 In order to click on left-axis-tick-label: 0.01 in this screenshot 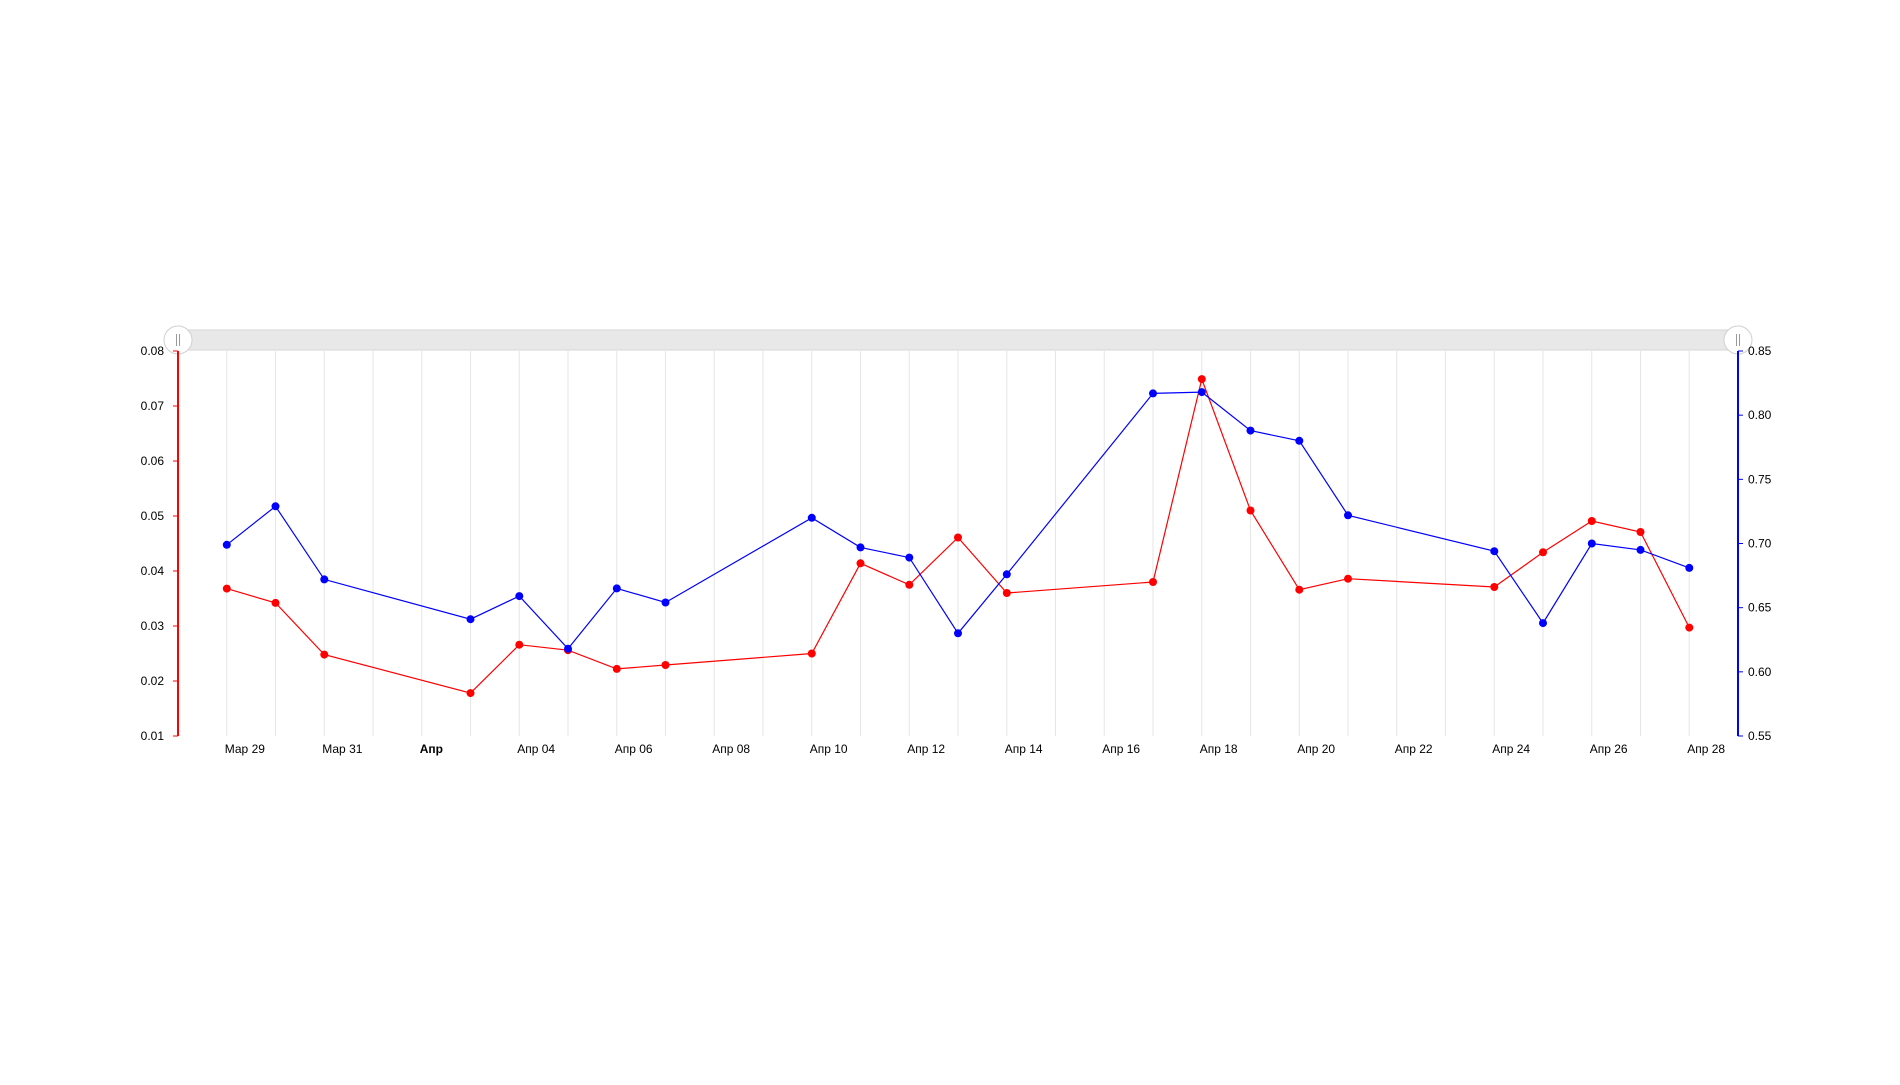, I will do `click(153, 736)`.